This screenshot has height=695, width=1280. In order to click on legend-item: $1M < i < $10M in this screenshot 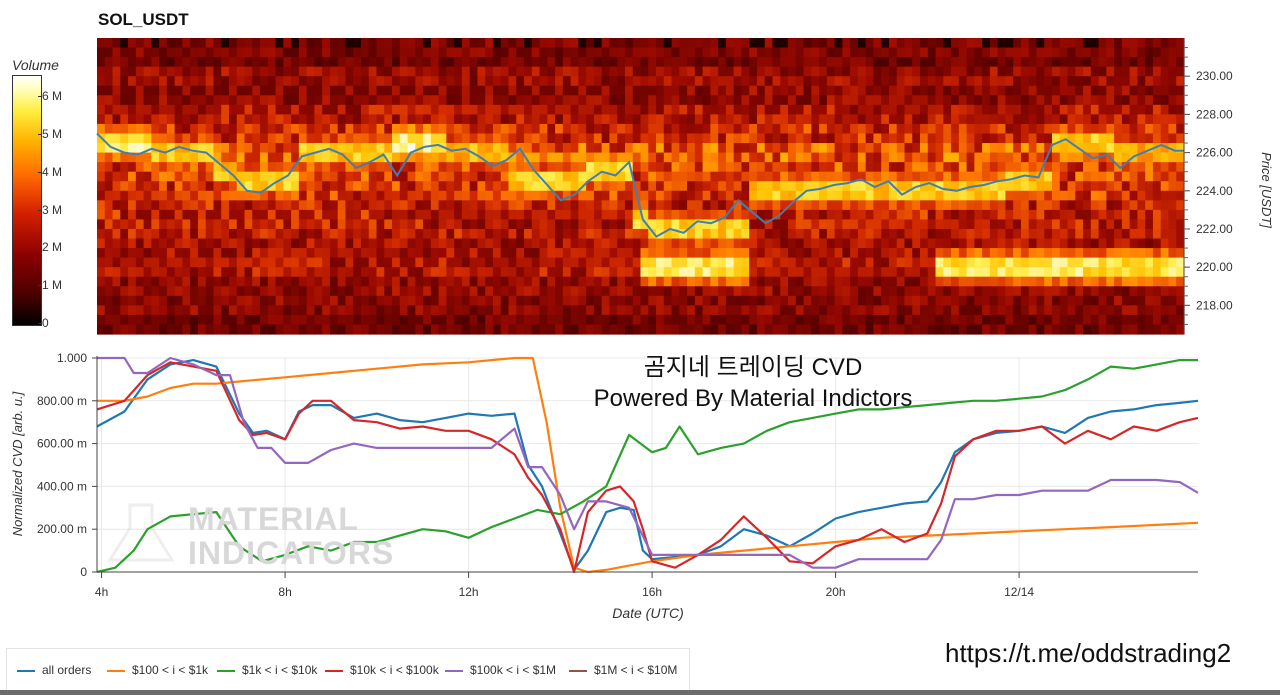, I will do `click(623, 670)`.